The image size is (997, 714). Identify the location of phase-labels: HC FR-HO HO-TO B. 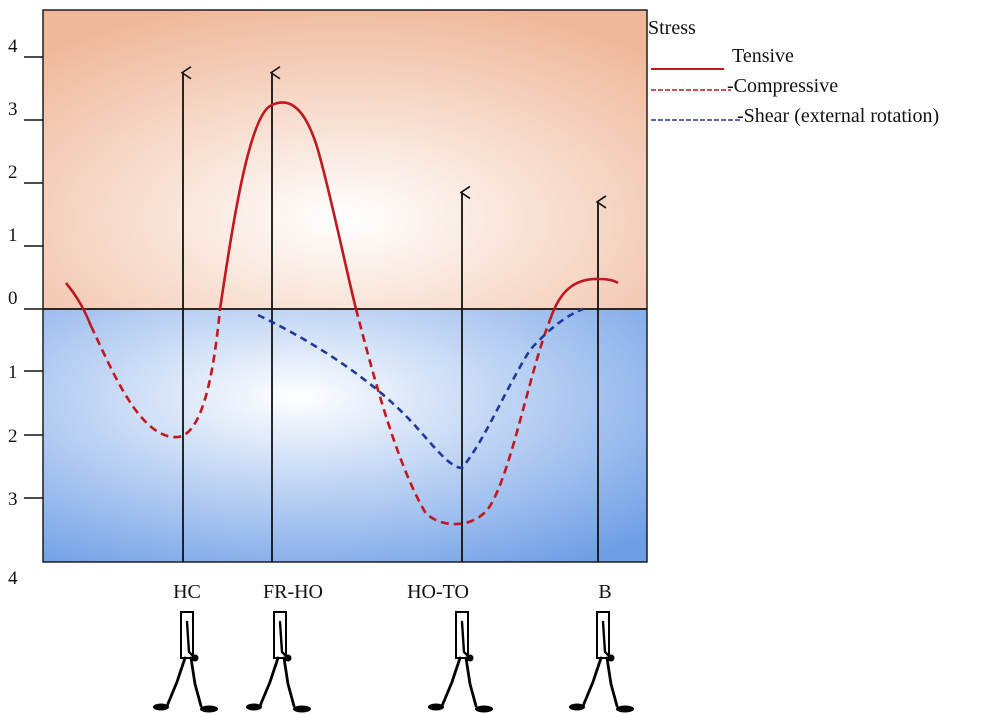
(392, 592).